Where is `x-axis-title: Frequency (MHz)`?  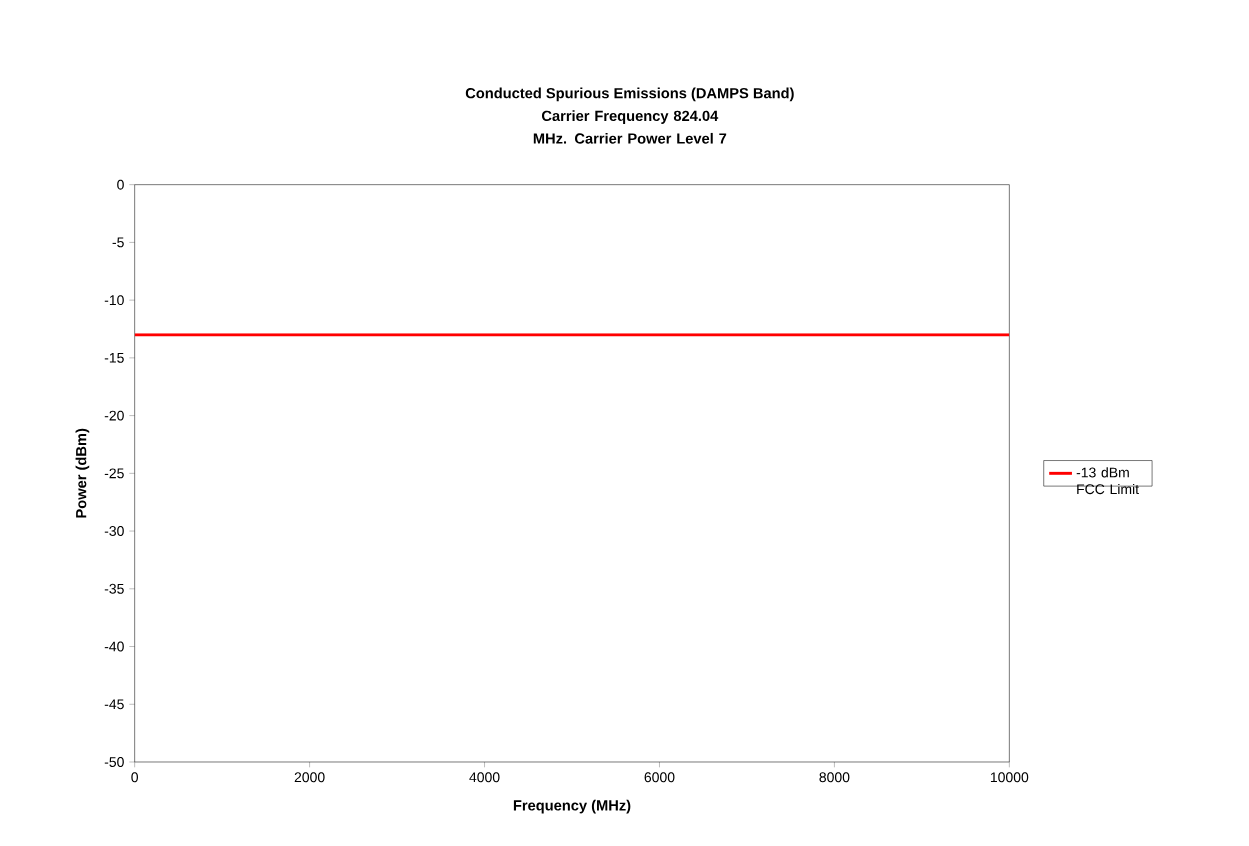 x-axis-title: Frequency (MHz) is located at coordinates (572, 806).